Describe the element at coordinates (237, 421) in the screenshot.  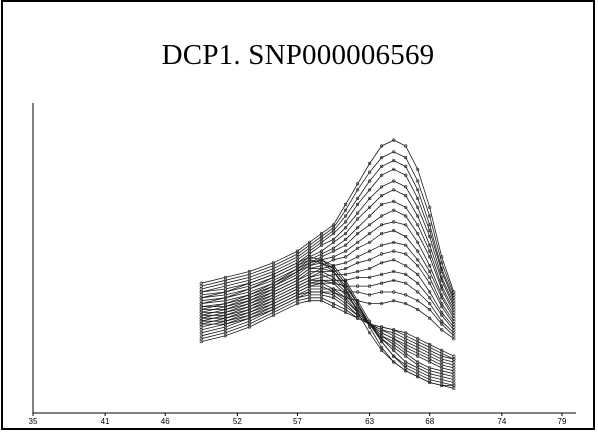
I see `x-tick-label: 52` at that location.